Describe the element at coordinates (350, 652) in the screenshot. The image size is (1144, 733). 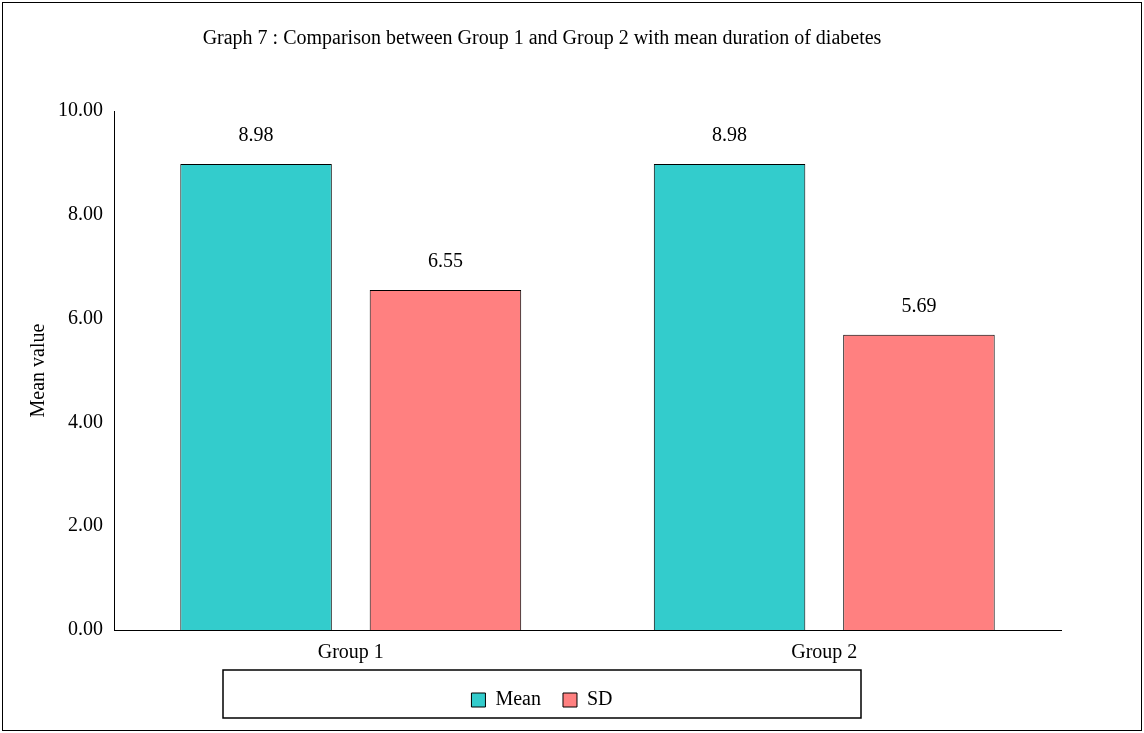
I see `x-tick-label: Group 1` at that location.